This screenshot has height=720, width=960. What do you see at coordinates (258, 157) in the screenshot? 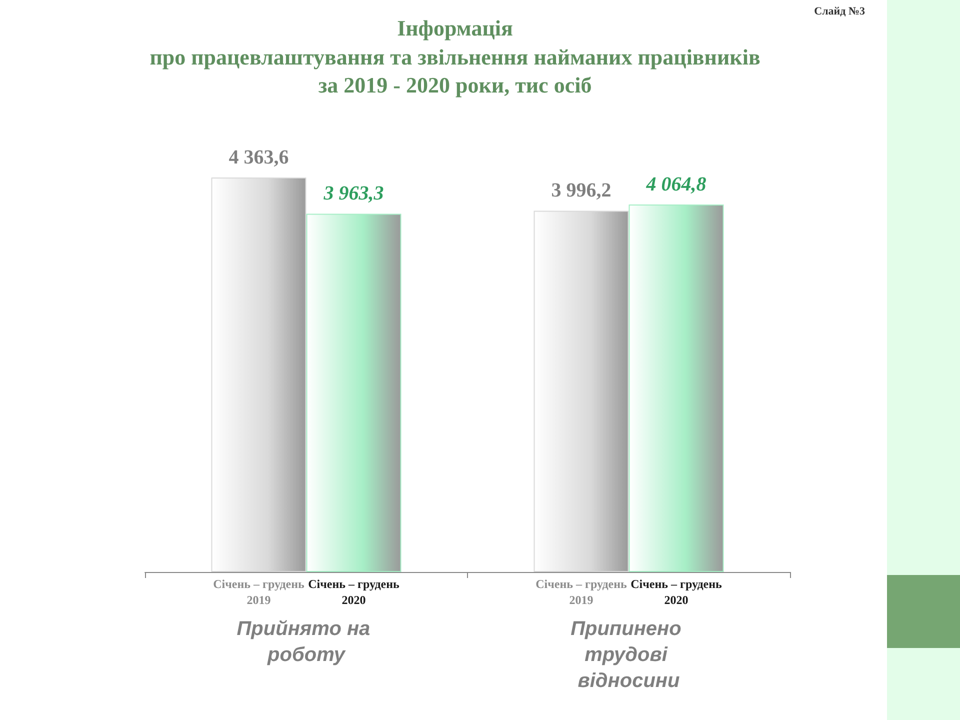
I see `data-label: 4 363,6` at bounding box center [258, 157].